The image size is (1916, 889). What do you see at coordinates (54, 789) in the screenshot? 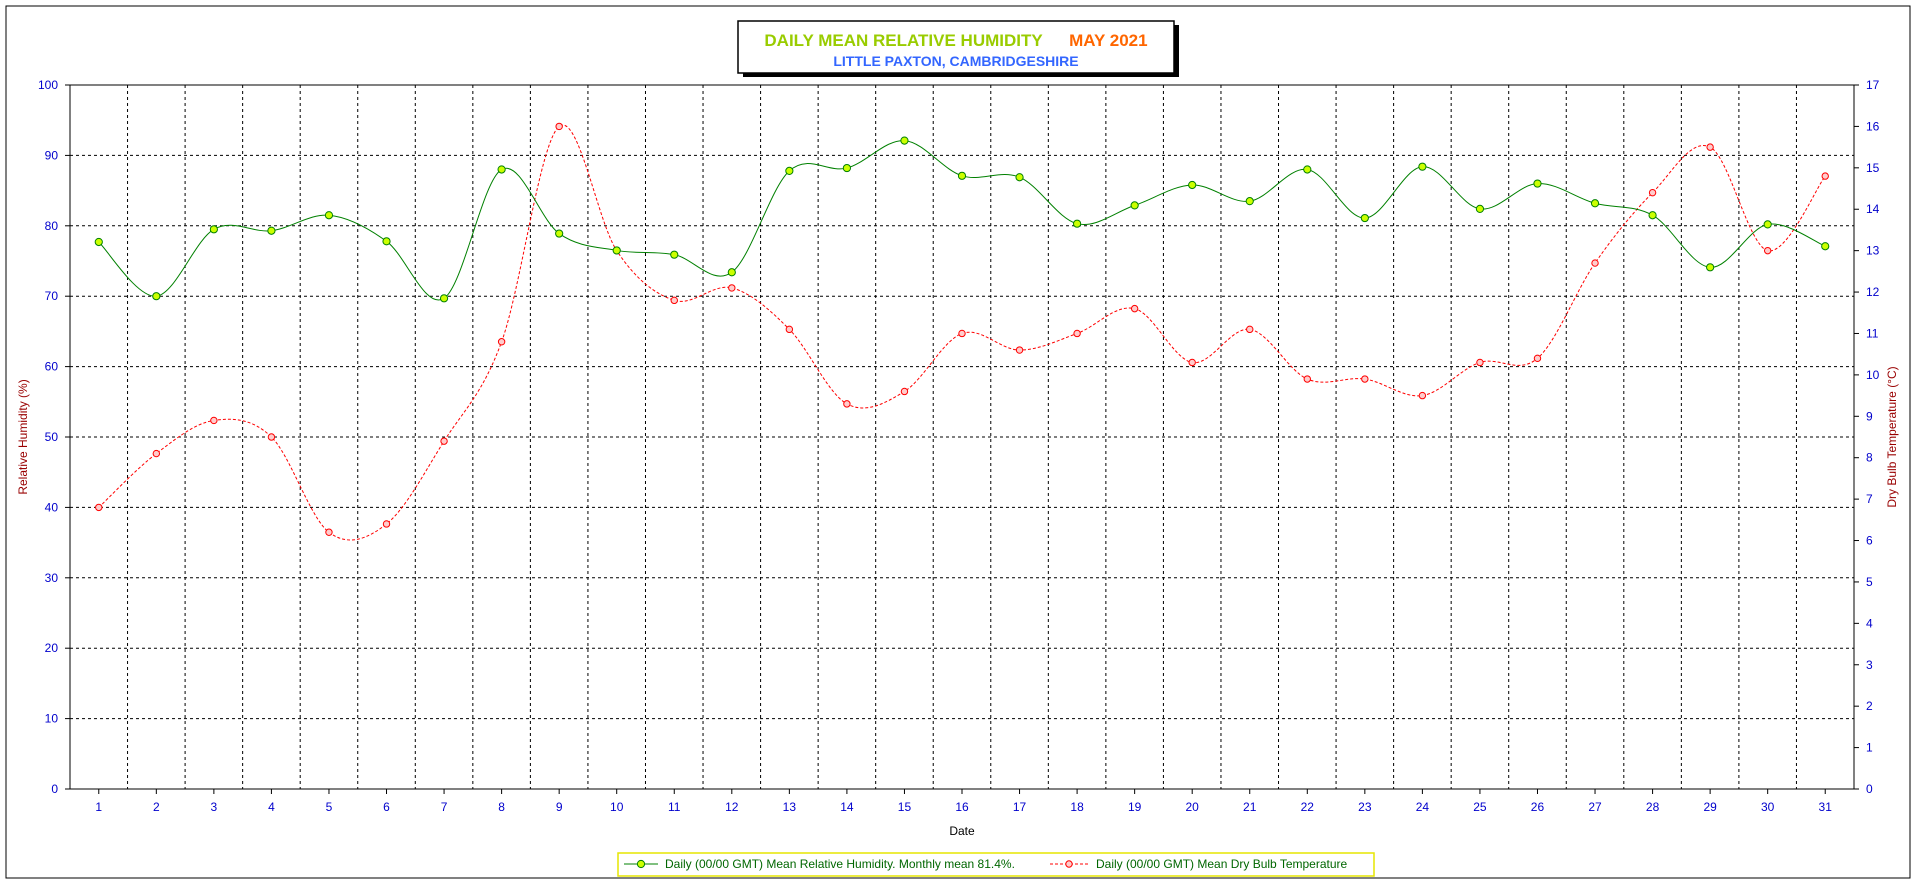
I see `left-axis-tick-label: 0` at bounding box center [54, 789].